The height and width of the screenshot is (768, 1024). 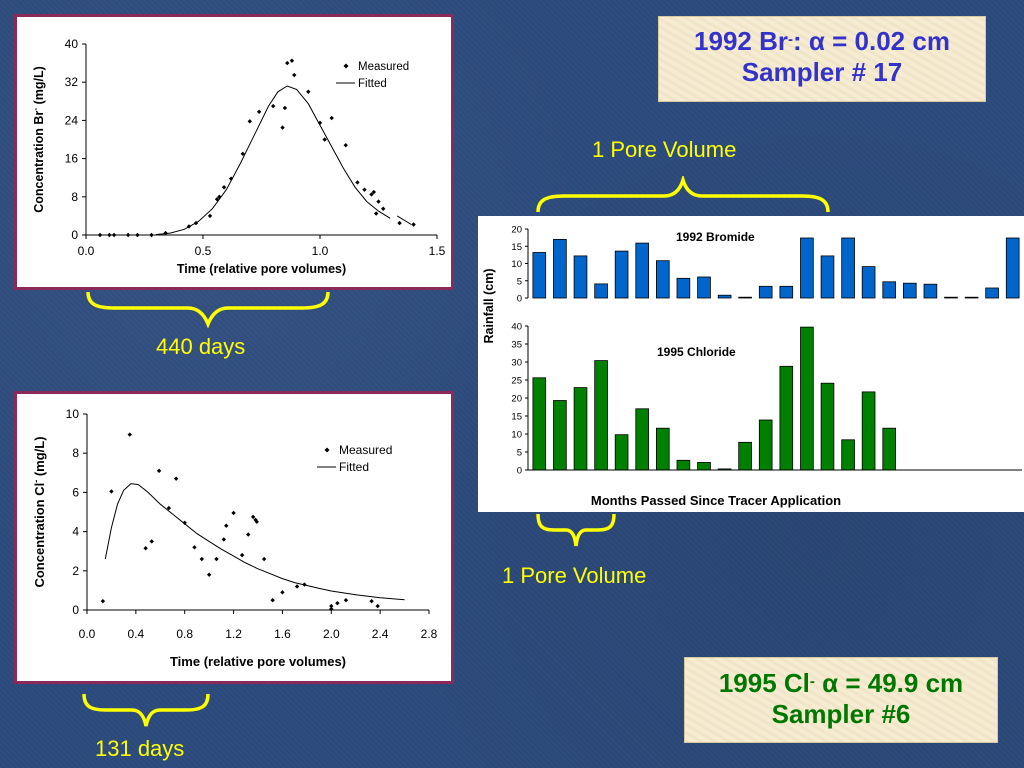 I want to click on y-tick-label: 0, so click(x=75, y=610).